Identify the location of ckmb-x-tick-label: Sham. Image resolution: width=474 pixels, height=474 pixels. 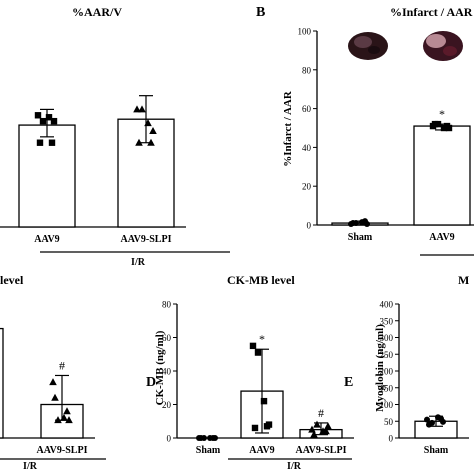
(208, 450).